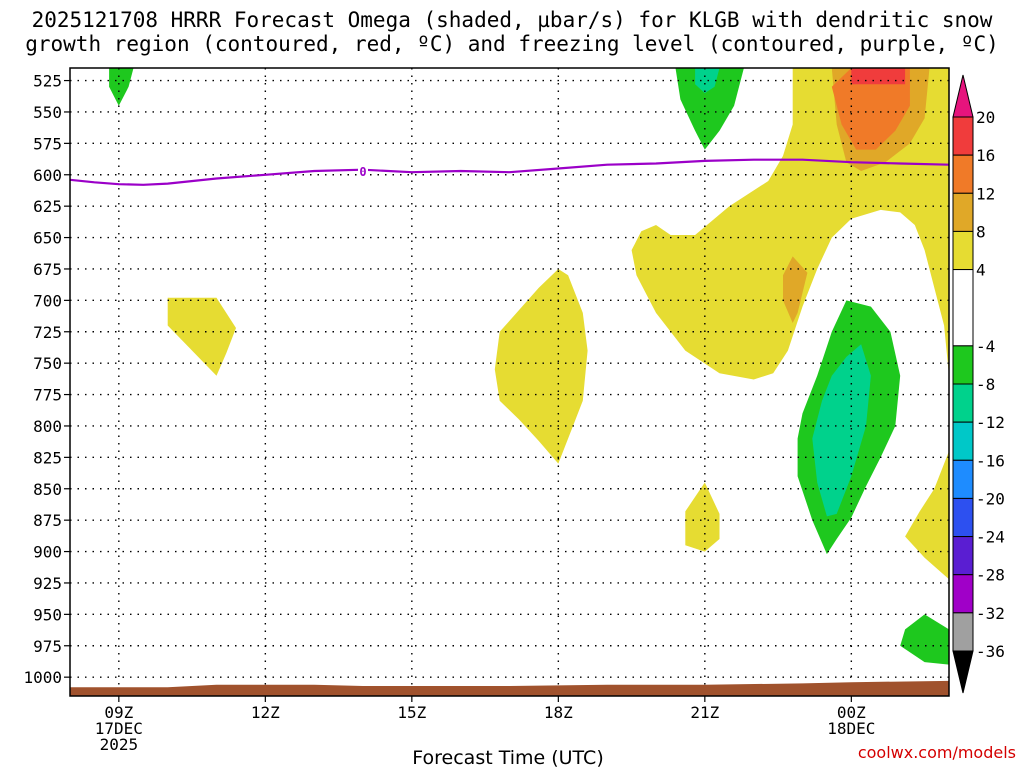 This screenshot has width=1024, height=768. Describe the element at coordinates (924, 639) in the screenshot. I see `omega-region-green-bottom` at that location.